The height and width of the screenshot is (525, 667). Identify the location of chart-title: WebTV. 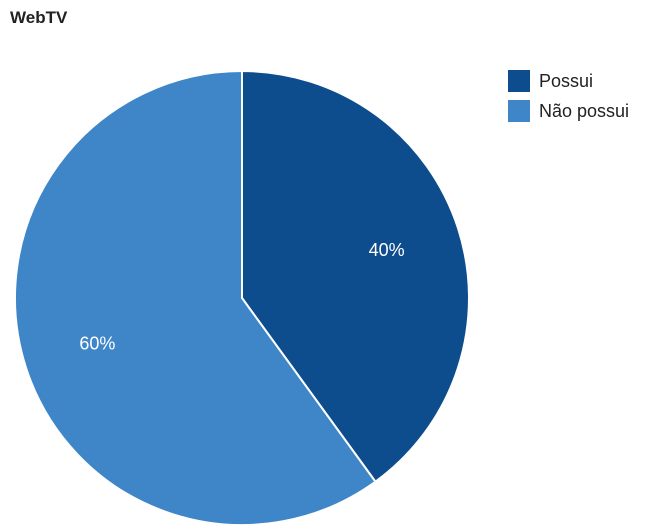
(39, 17).